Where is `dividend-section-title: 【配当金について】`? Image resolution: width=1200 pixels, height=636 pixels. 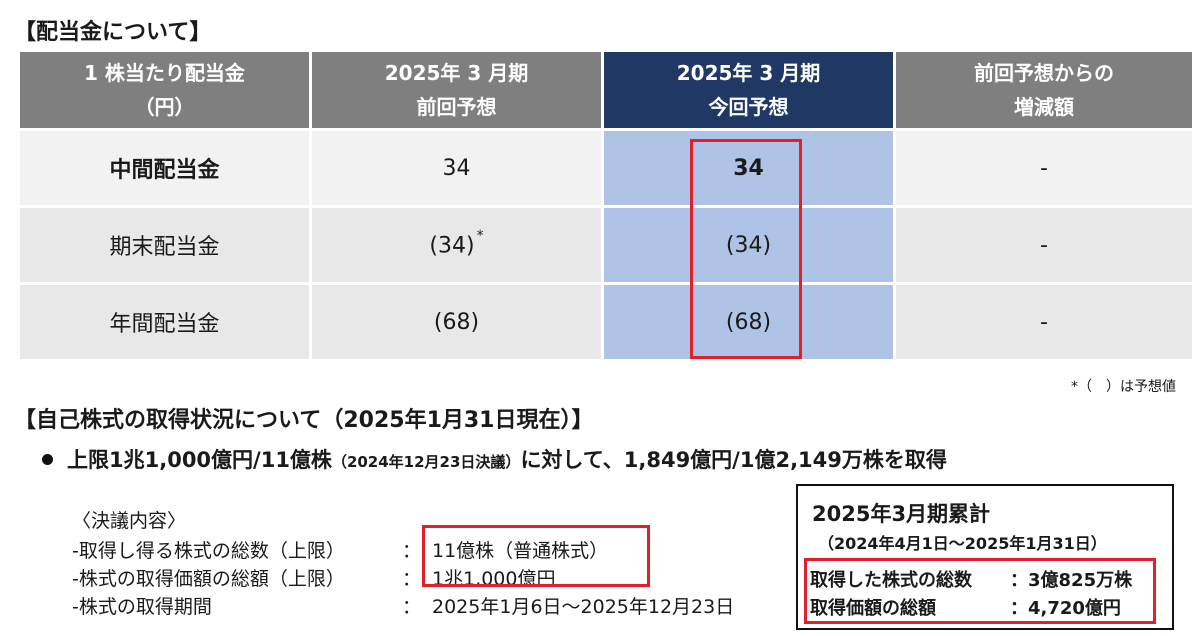
dividend-section-title: 【配当金について】 is located at coordinates (113, 32).